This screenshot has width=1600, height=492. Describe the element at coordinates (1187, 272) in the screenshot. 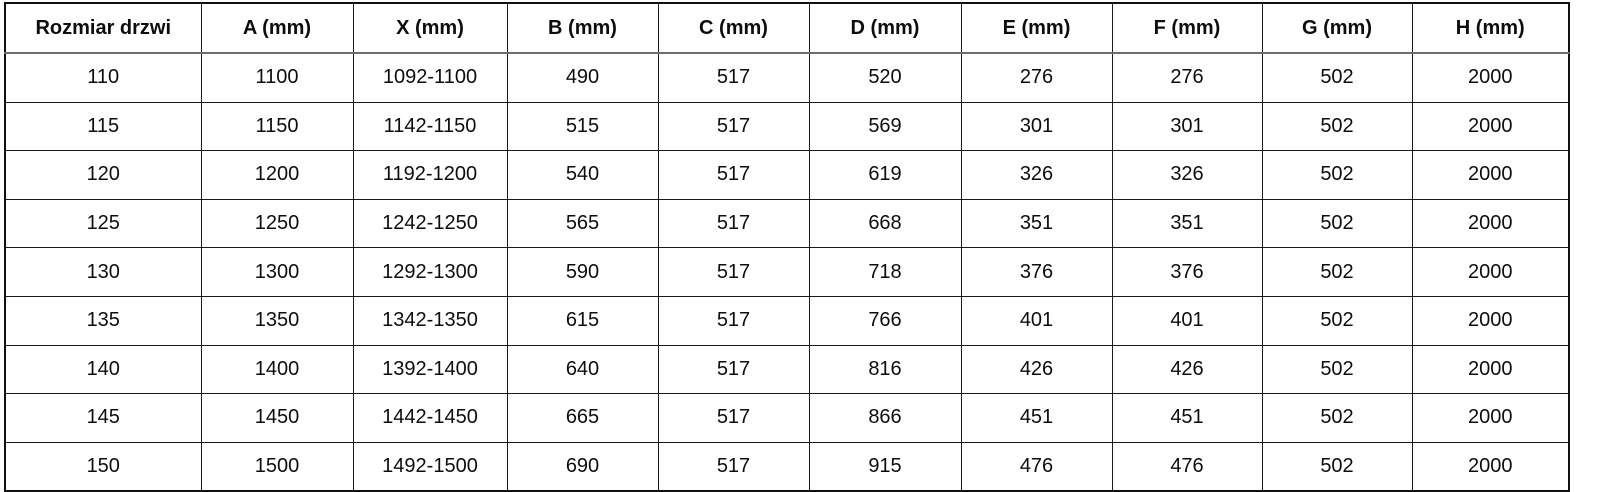

I see `cell-f: 376` at that location.